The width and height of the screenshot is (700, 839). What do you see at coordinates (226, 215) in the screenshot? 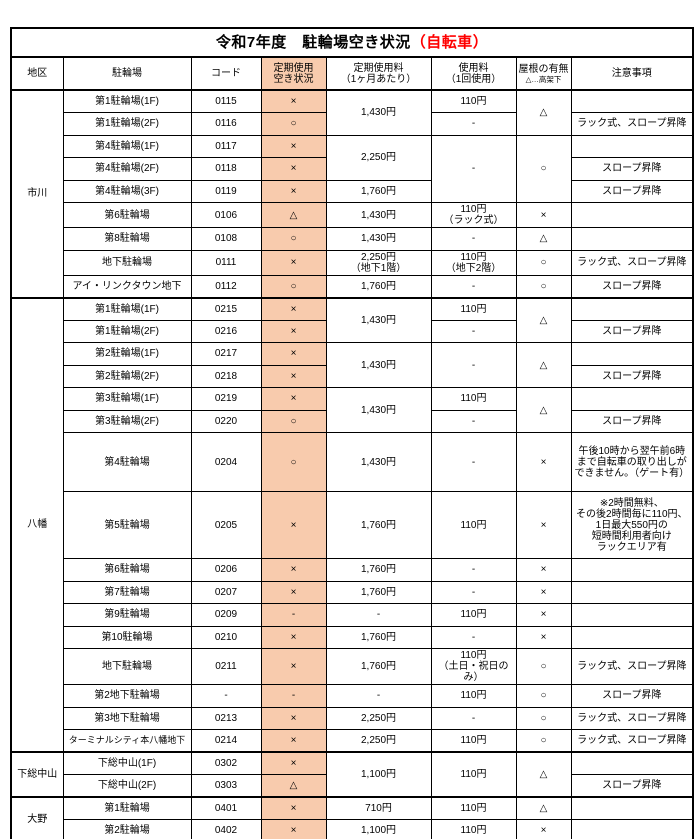
I see `code-cell: 0106` at bounding box center [226, 215].